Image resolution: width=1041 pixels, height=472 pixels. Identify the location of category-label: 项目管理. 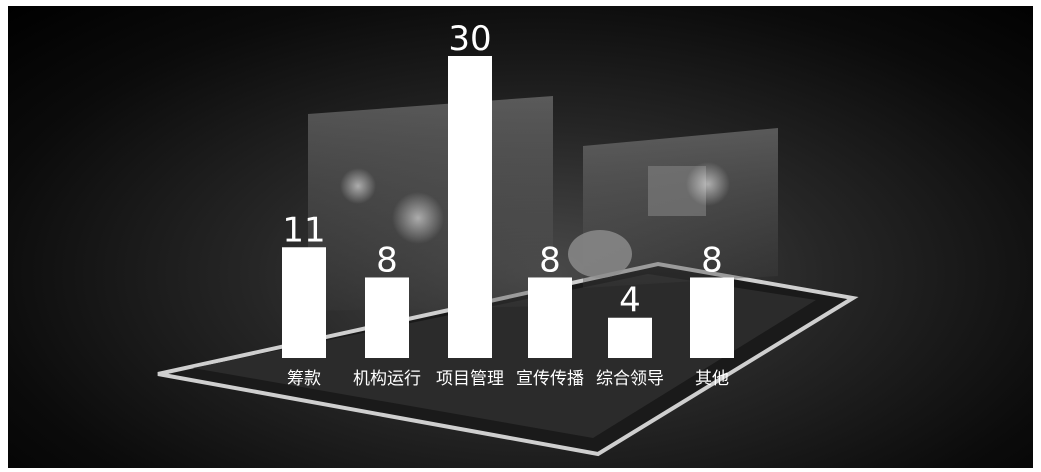
(470, 379).